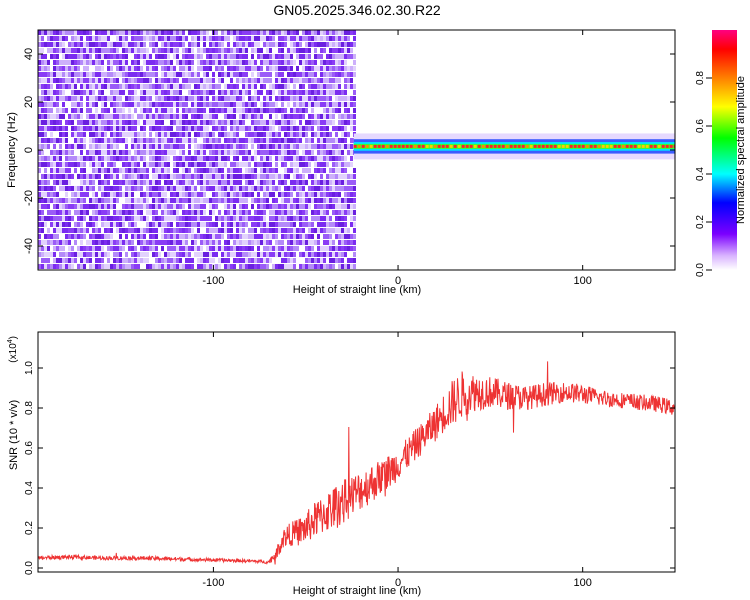 The height and width of the screenshot is (600, 750). I want to click on colorbar-tick-label: 0.8, so click(700, 78).